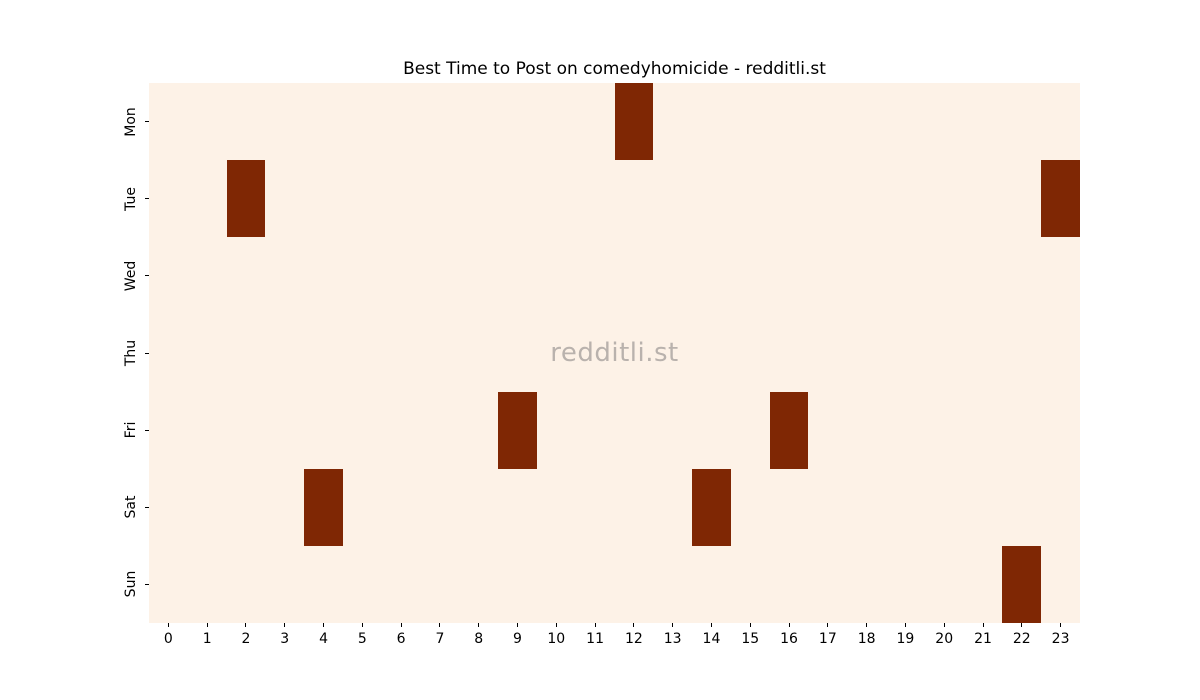 This screenshot has width=1200, height=700. Describe the element at coordinates (905, 639) in the screenshot. I see `x-tick-label-19: 19` at that location.